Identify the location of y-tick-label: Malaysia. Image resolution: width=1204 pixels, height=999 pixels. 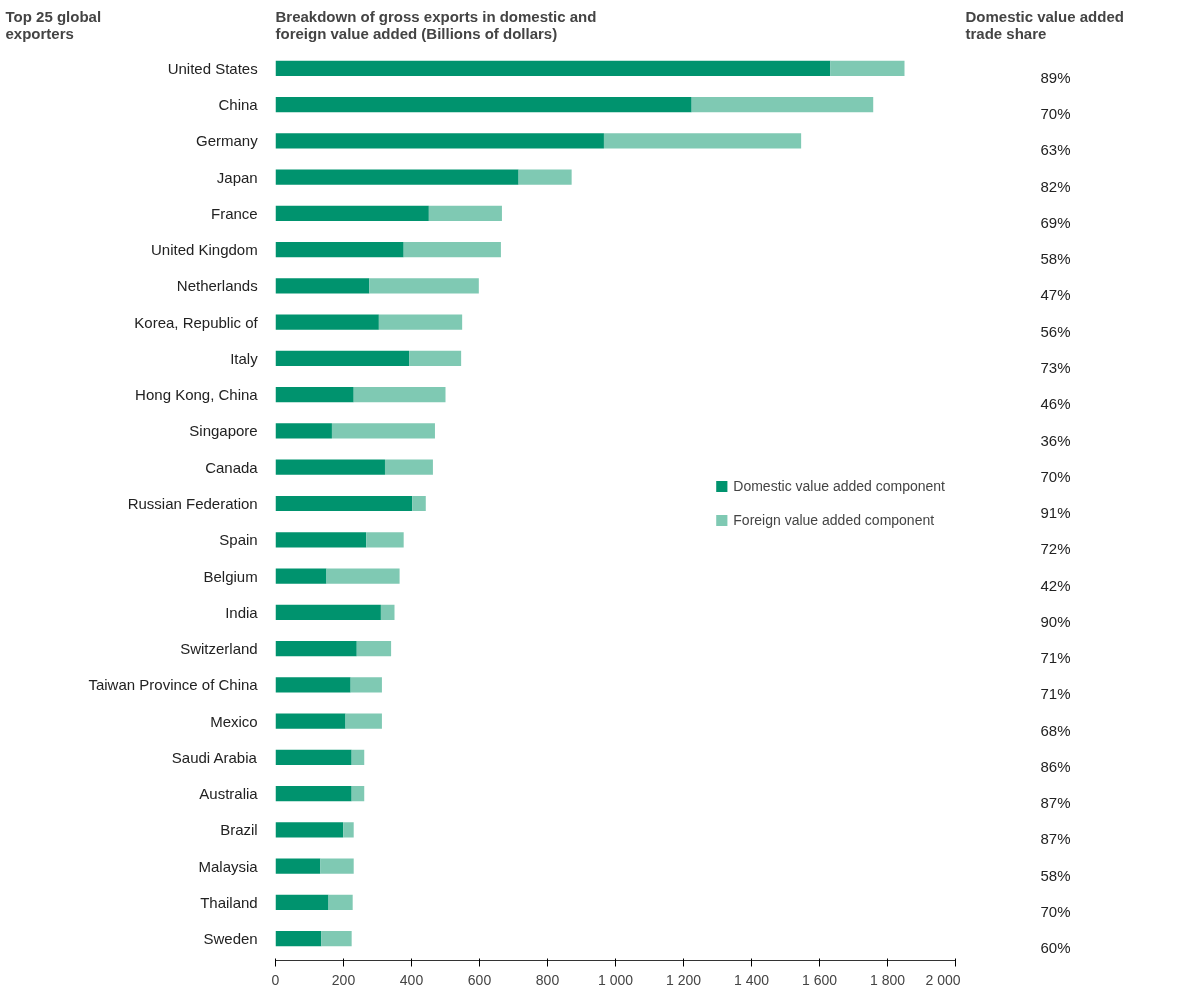
(228, 866).